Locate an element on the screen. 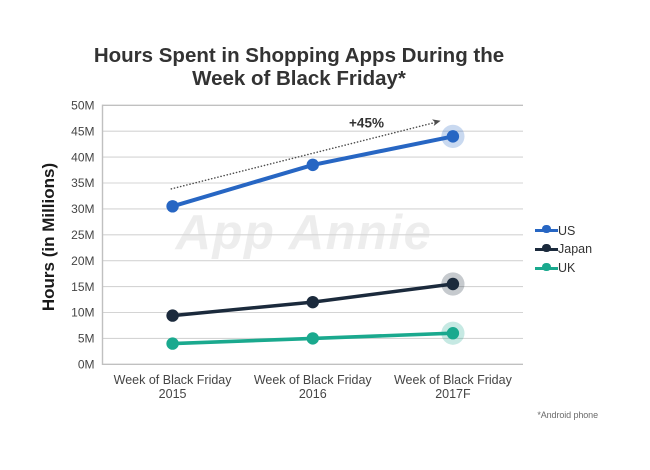  legend-item-uk: UK is located at coordinates (555, 268).